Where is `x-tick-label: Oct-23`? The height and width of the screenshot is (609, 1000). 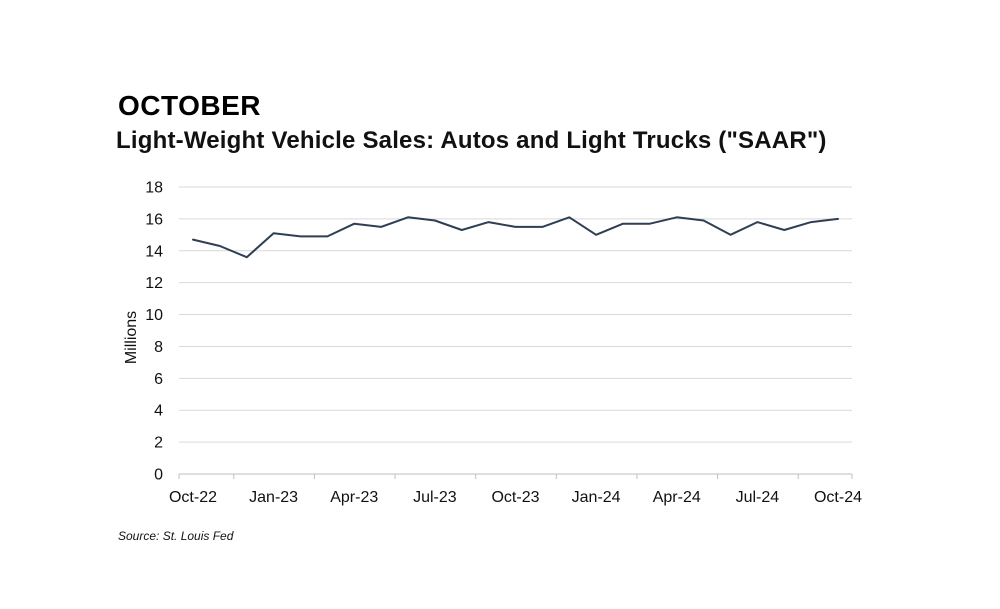 x-tick-label: Oct-23 is located at coordinates (515, 497).